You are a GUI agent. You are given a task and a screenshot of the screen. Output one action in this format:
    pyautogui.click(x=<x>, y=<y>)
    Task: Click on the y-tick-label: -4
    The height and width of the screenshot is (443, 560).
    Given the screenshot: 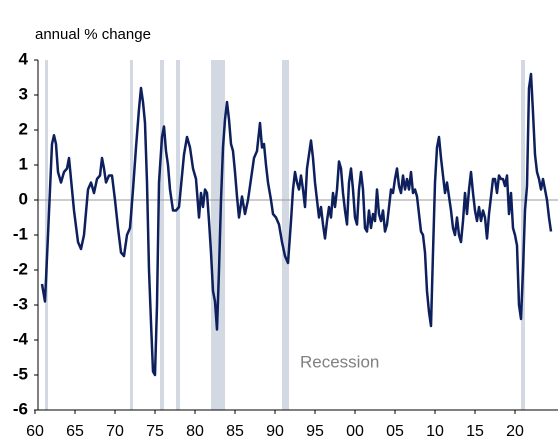 What is the action you would take?
    pyautogui.click(x=21, y=338)
    